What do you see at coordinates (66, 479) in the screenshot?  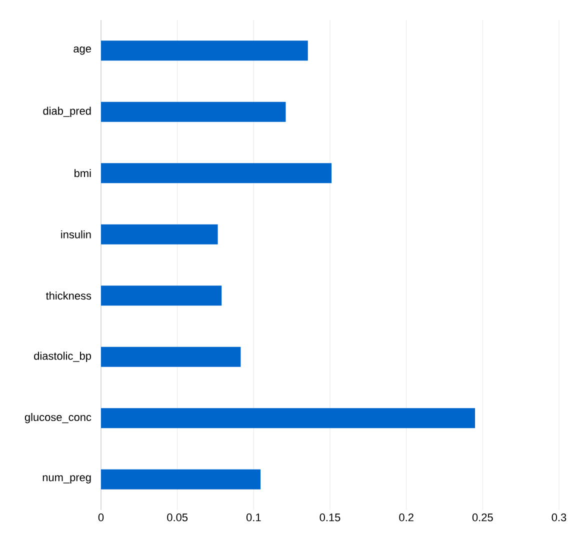 I see `y-tick-label: num_preg` at bounding box center [66, 479].